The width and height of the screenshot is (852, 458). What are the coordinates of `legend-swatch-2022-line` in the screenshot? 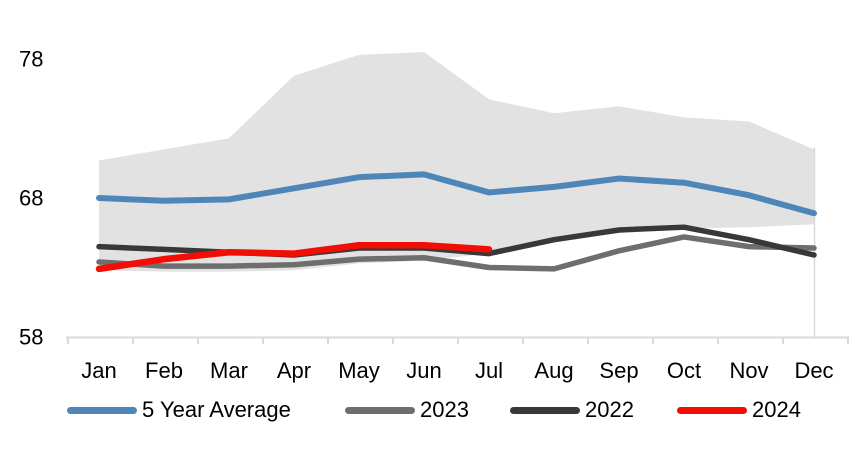 It's located at (545, 410).